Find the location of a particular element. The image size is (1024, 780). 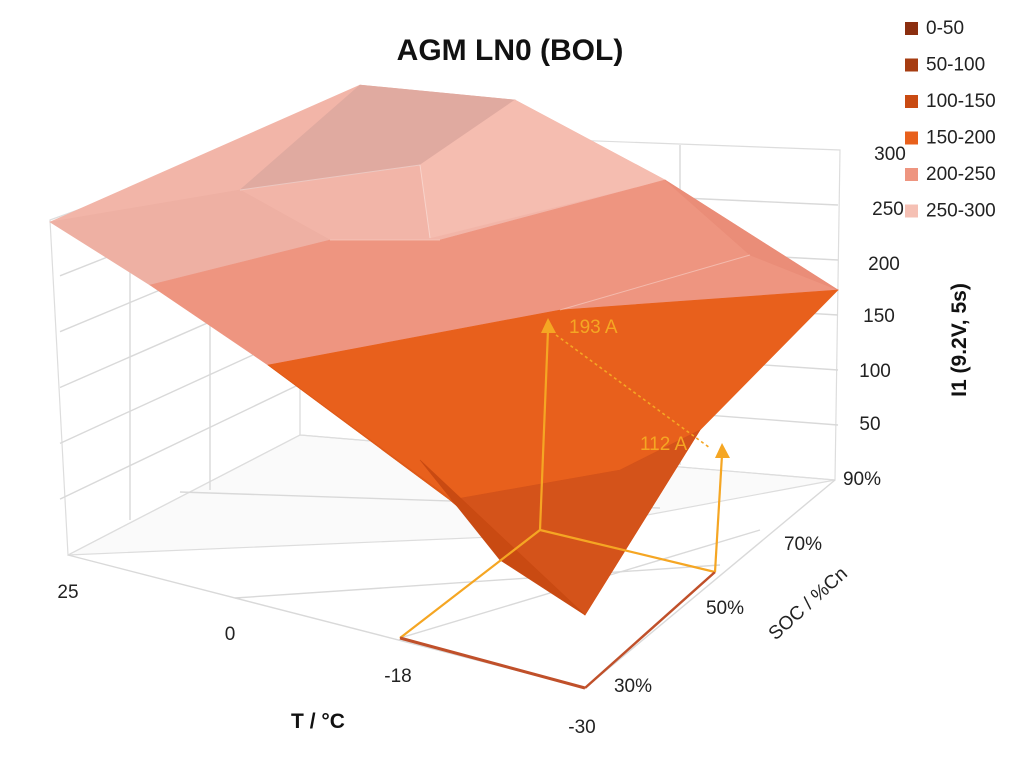

legend-label: 0-50 is located at coordinates (945, 28).